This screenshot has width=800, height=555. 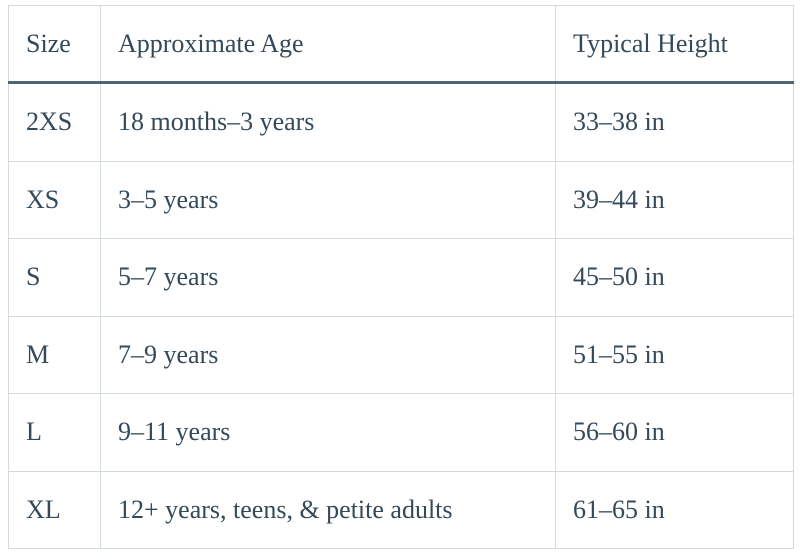 I want to click on table-cell: 5–7 years, so click(x=328, y=277).